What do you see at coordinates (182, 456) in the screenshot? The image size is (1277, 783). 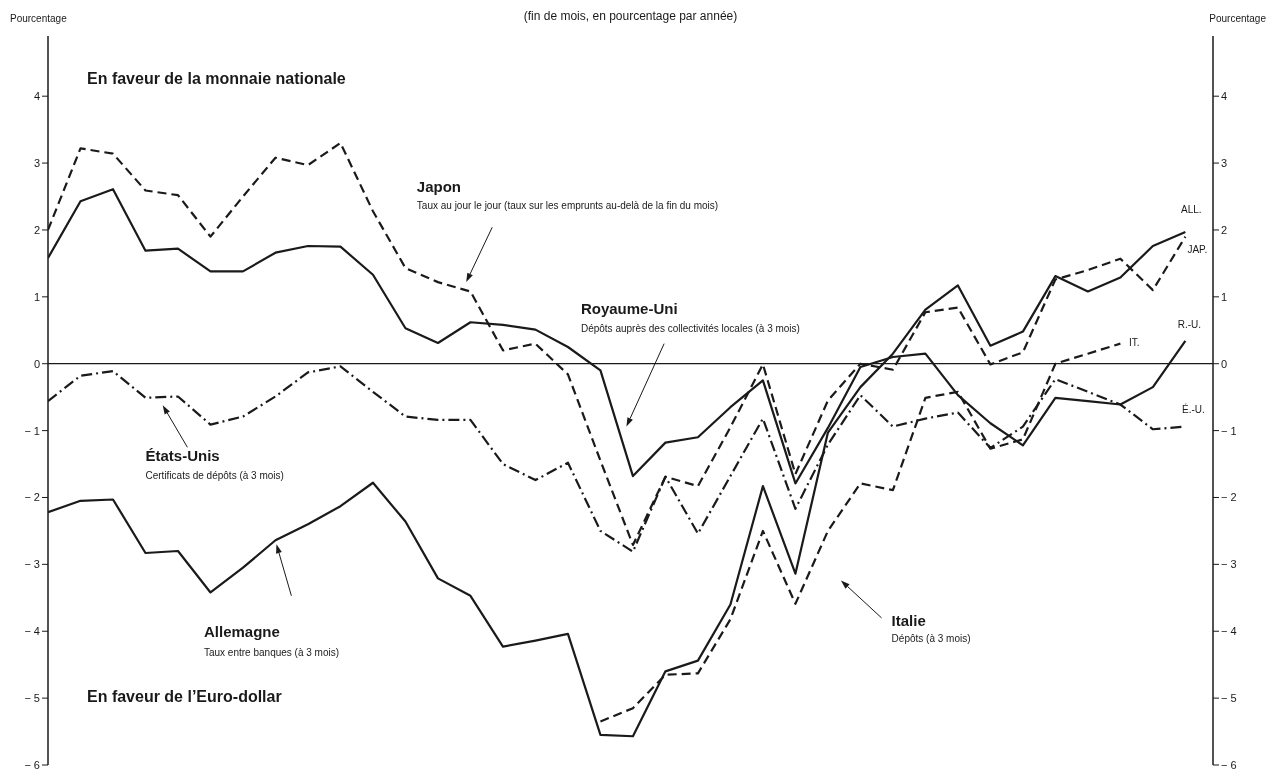 I see `annotation: États-Unis` at bounding box center [182, 456].